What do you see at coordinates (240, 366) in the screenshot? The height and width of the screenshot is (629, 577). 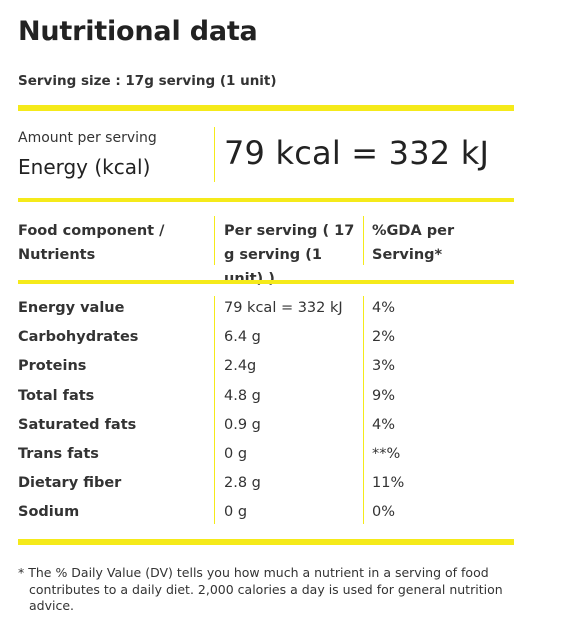 I see `nutrient-value: 2.4g` at bounding box center [240, 366].